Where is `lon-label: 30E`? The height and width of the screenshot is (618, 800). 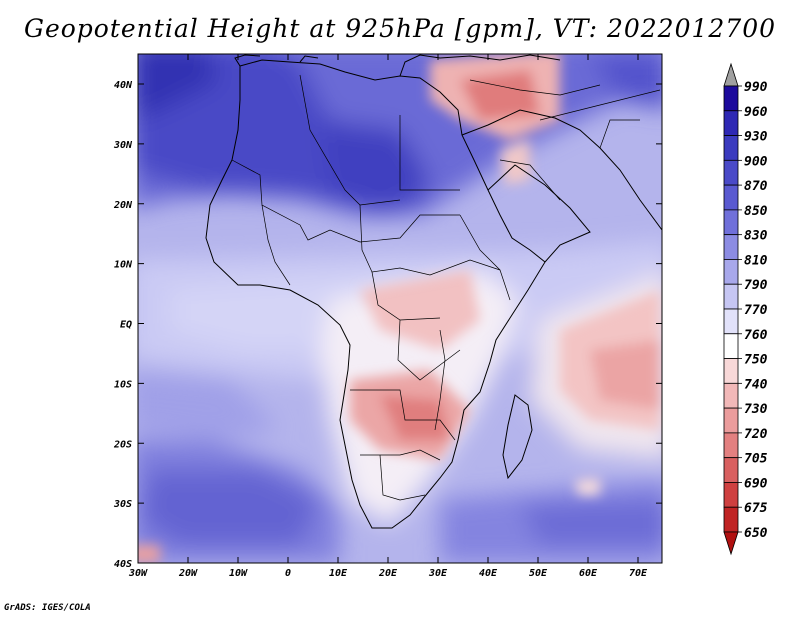
lon-label: 30E is located at coordinates (438, 573).